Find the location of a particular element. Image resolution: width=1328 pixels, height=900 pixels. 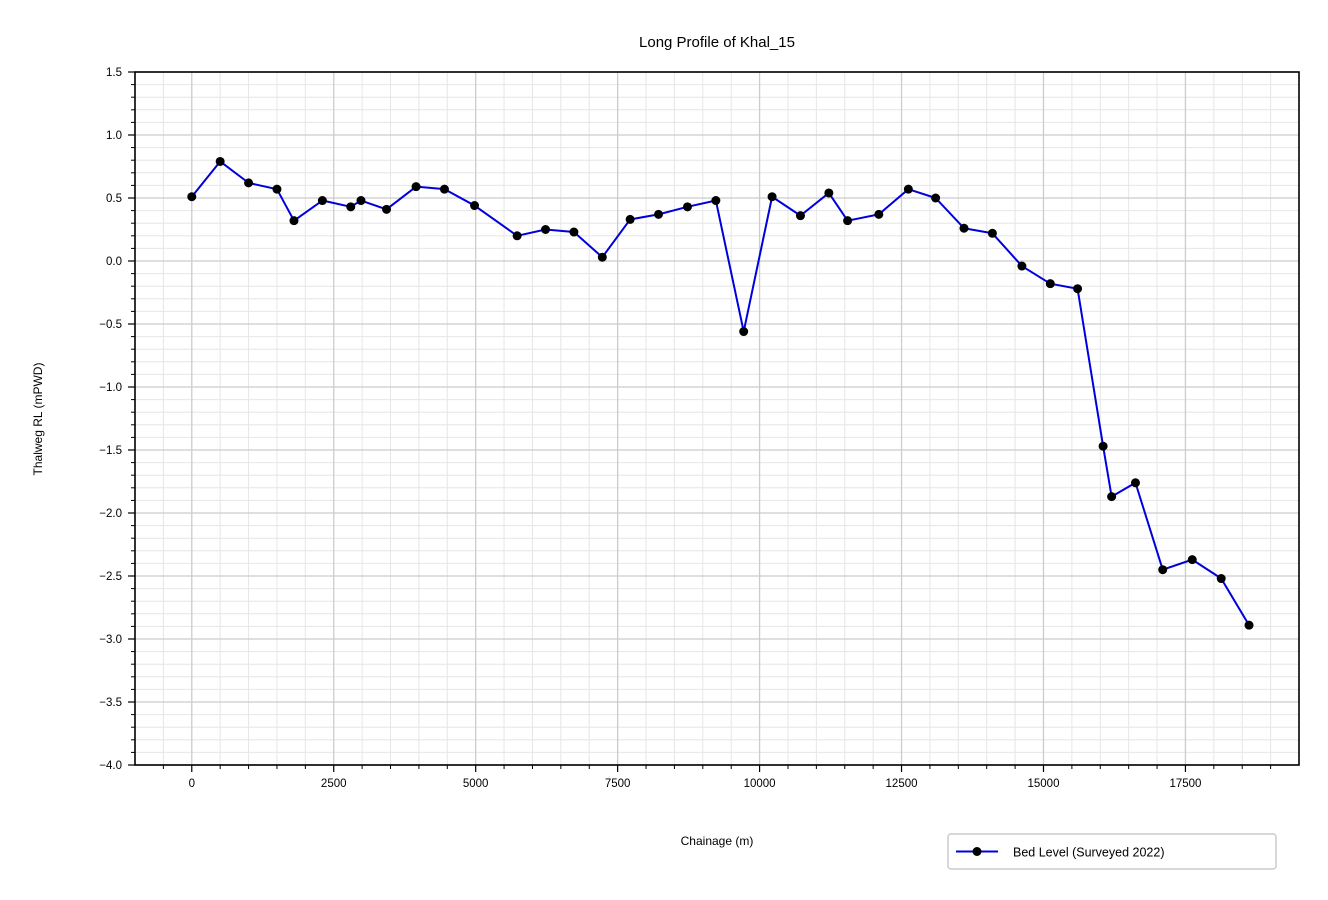

y-tick-label: −2.0 is located at coordinates (110, 514).